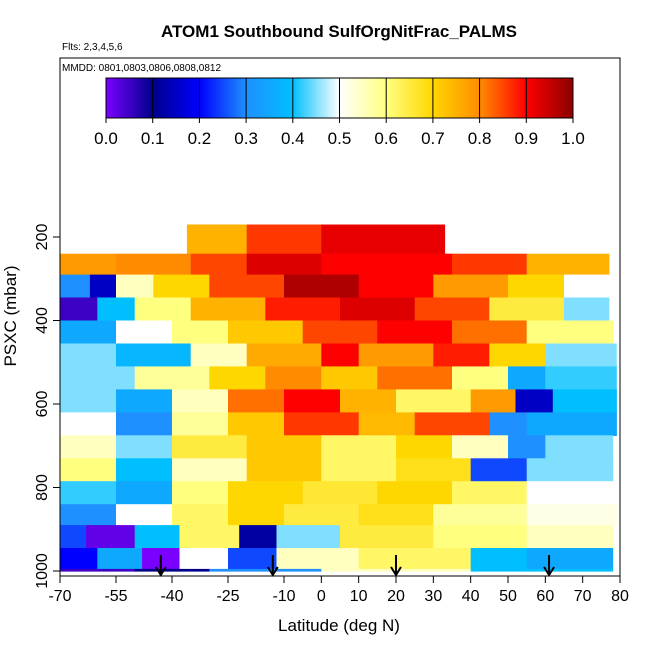  I want to click on colorbar-tick-label: 0.7, so click(433, 138).